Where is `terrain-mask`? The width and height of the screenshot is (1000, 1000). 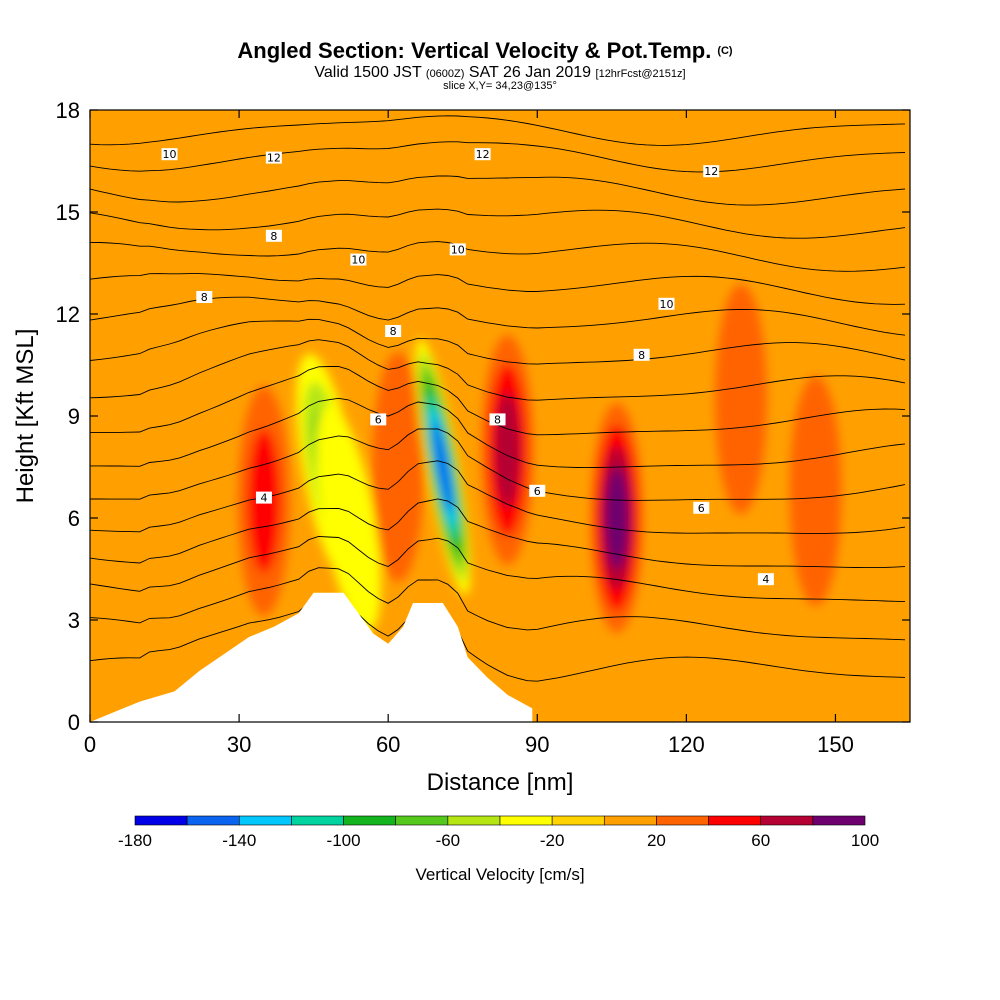
terrain-mask is located at coordinates (500, 657).